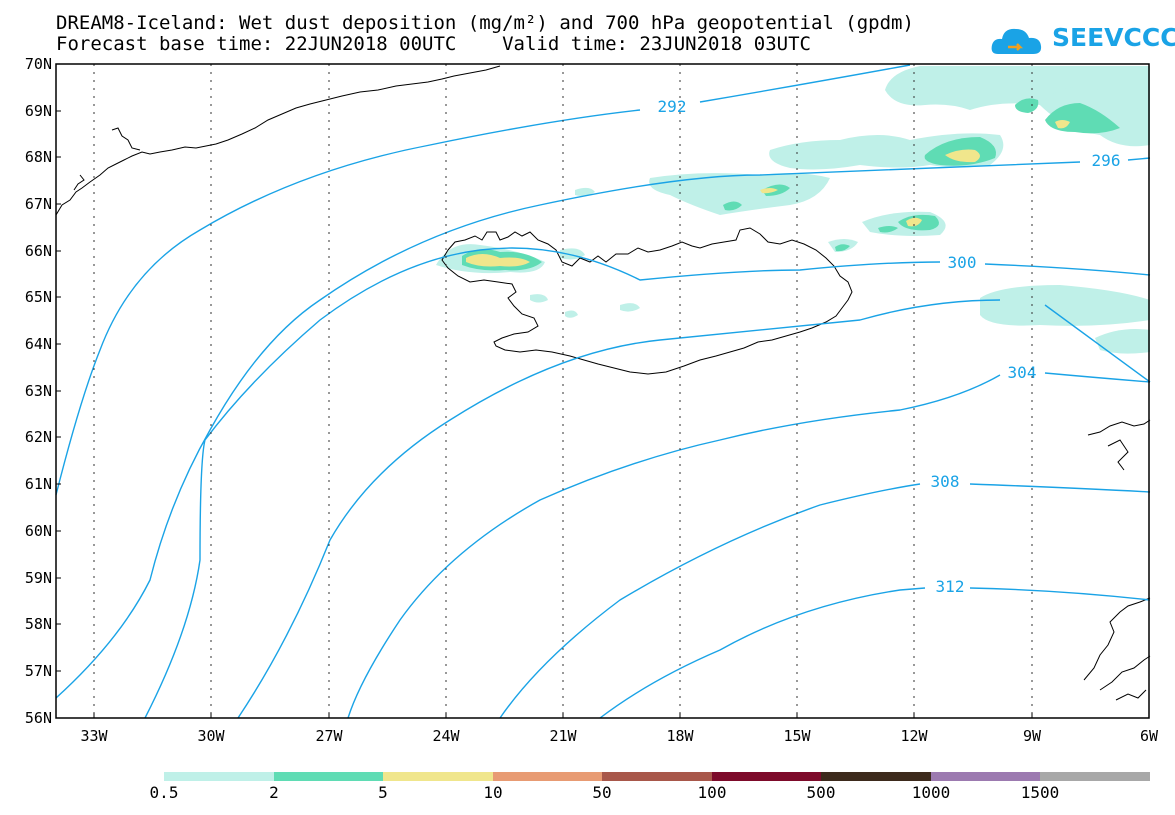 The width and height of the screenshot is (1175, 815). What do you see at coordinates (274, 792) in the screenshot?
I see `colorbar-label: 2` at bounding box center [274, 792].